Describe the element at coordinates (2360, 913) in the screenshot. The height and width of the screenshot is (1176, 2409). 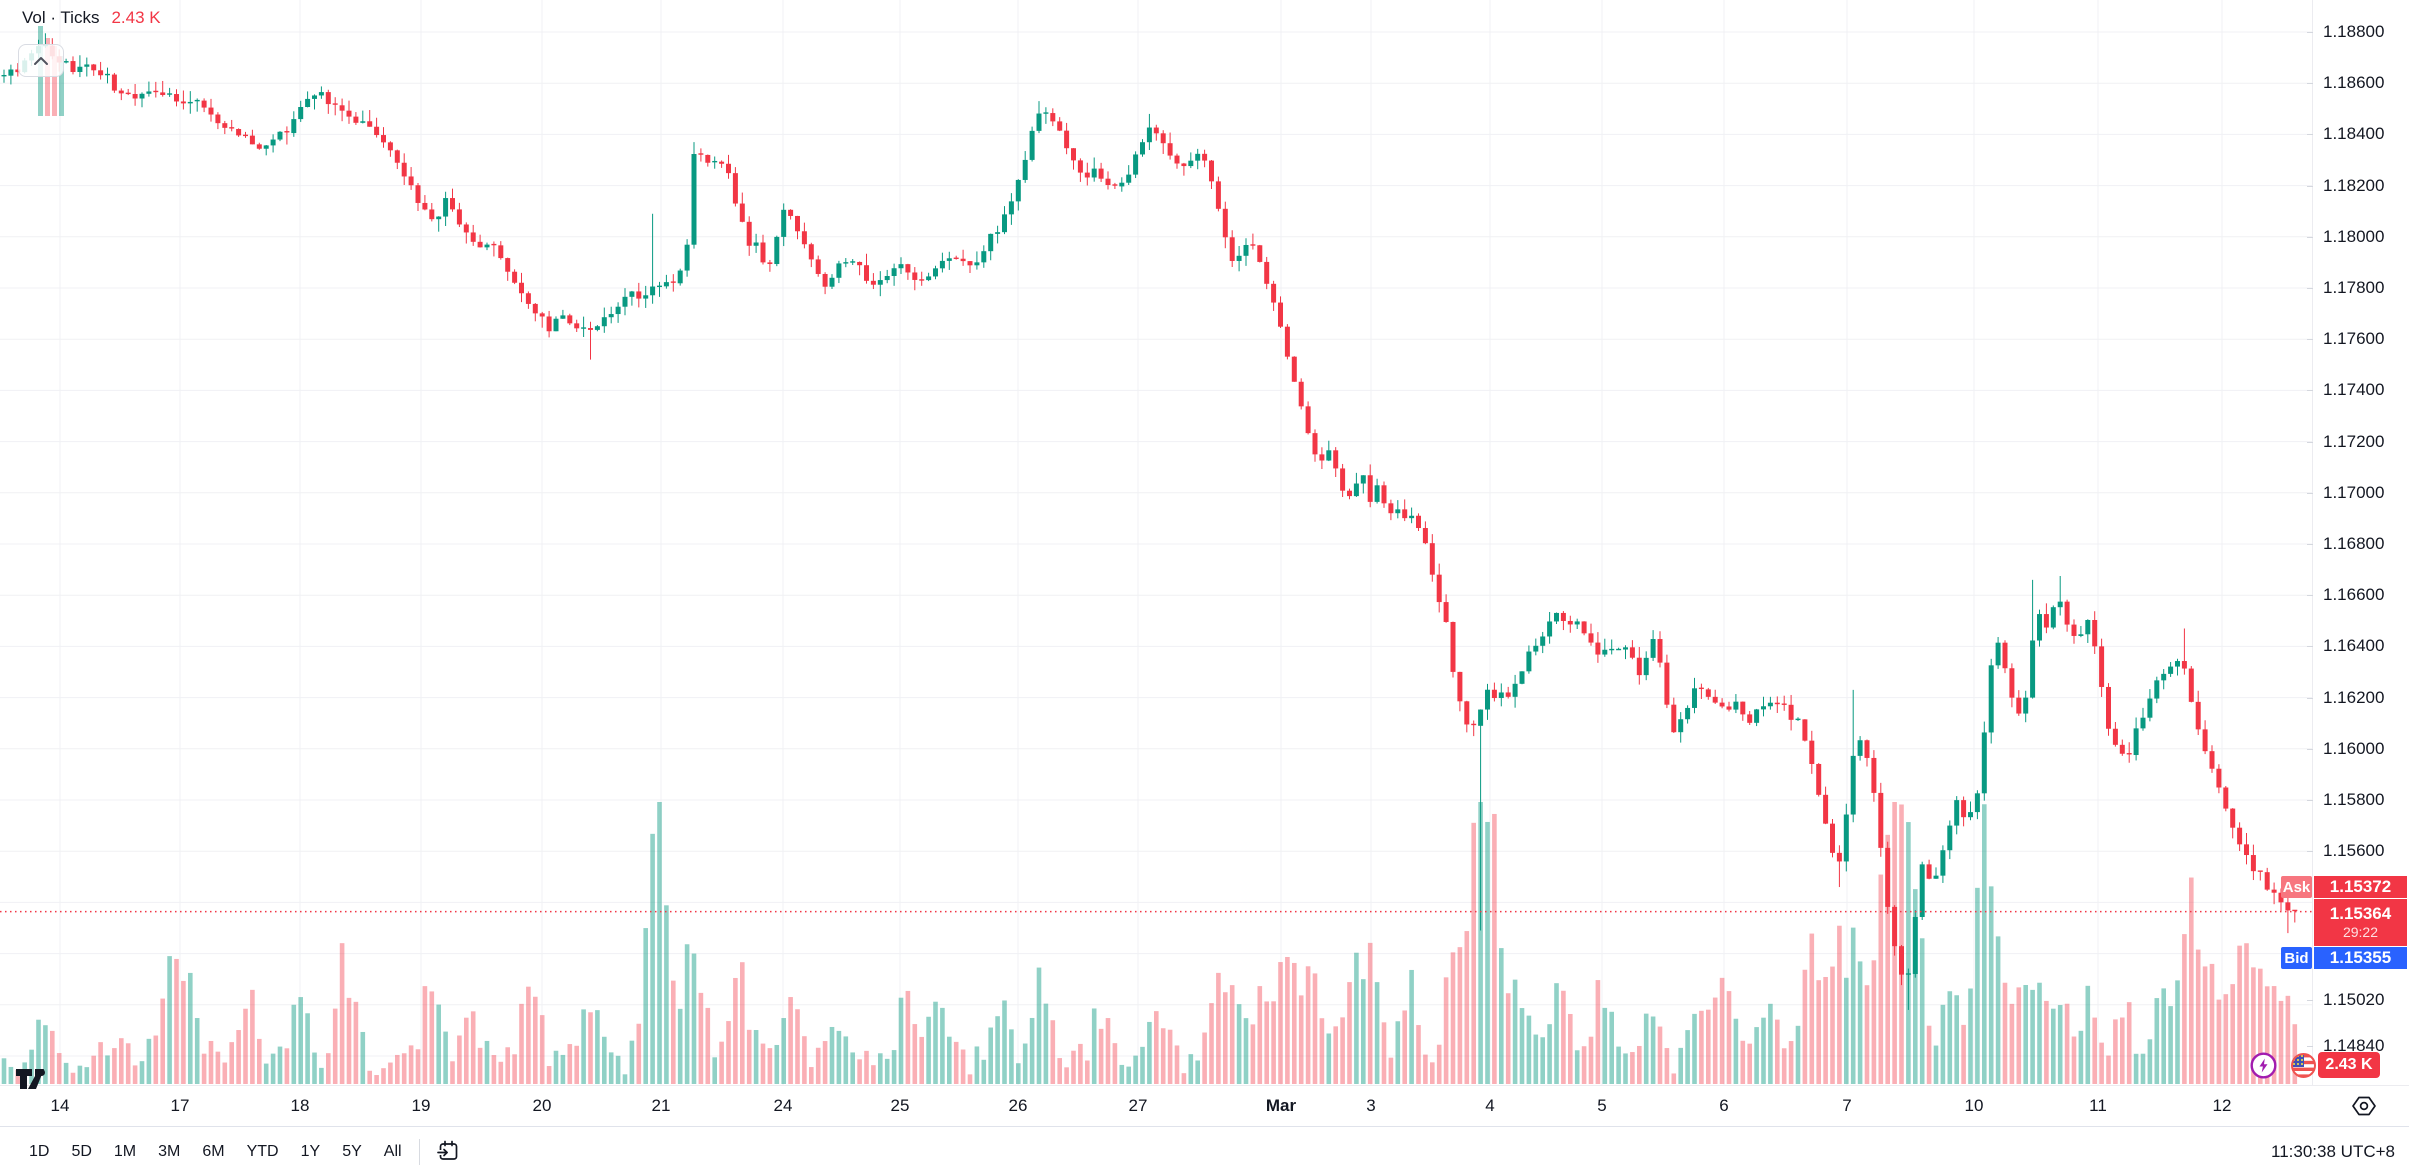
I see `last-price-value: 1.15364` at that location.